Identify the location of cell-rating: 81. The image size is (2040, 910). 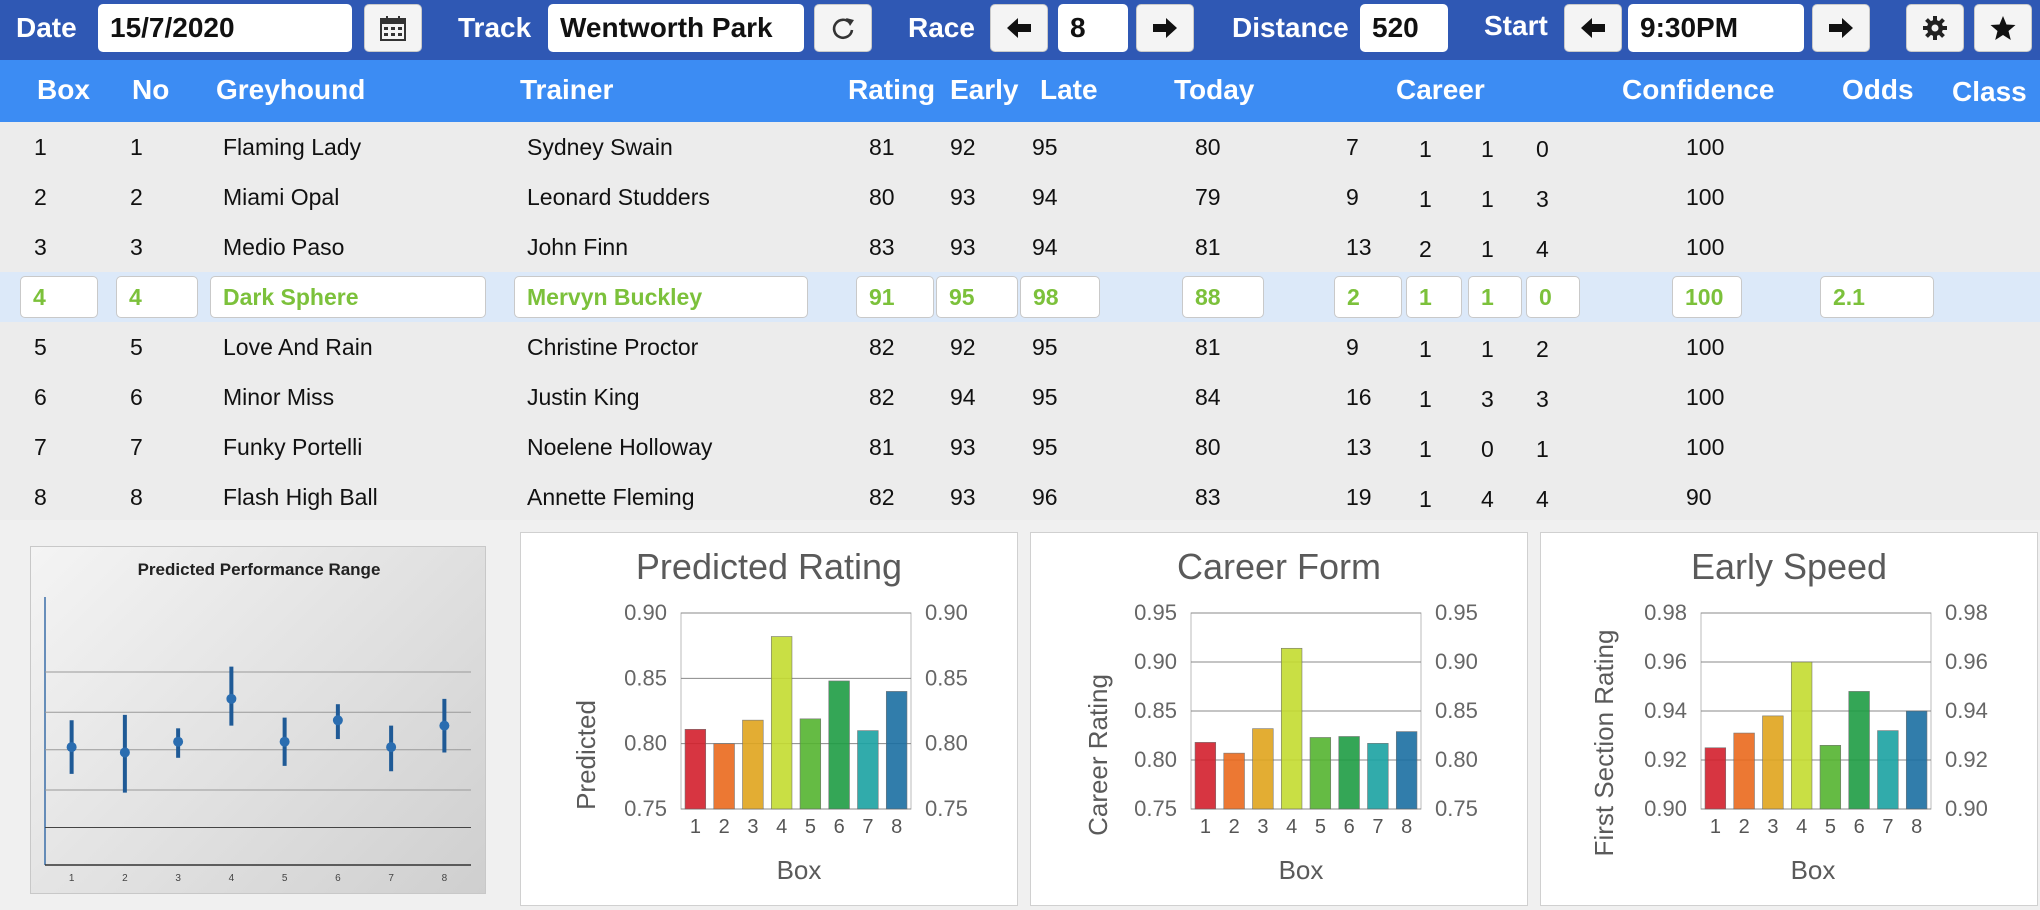
(882, 147).